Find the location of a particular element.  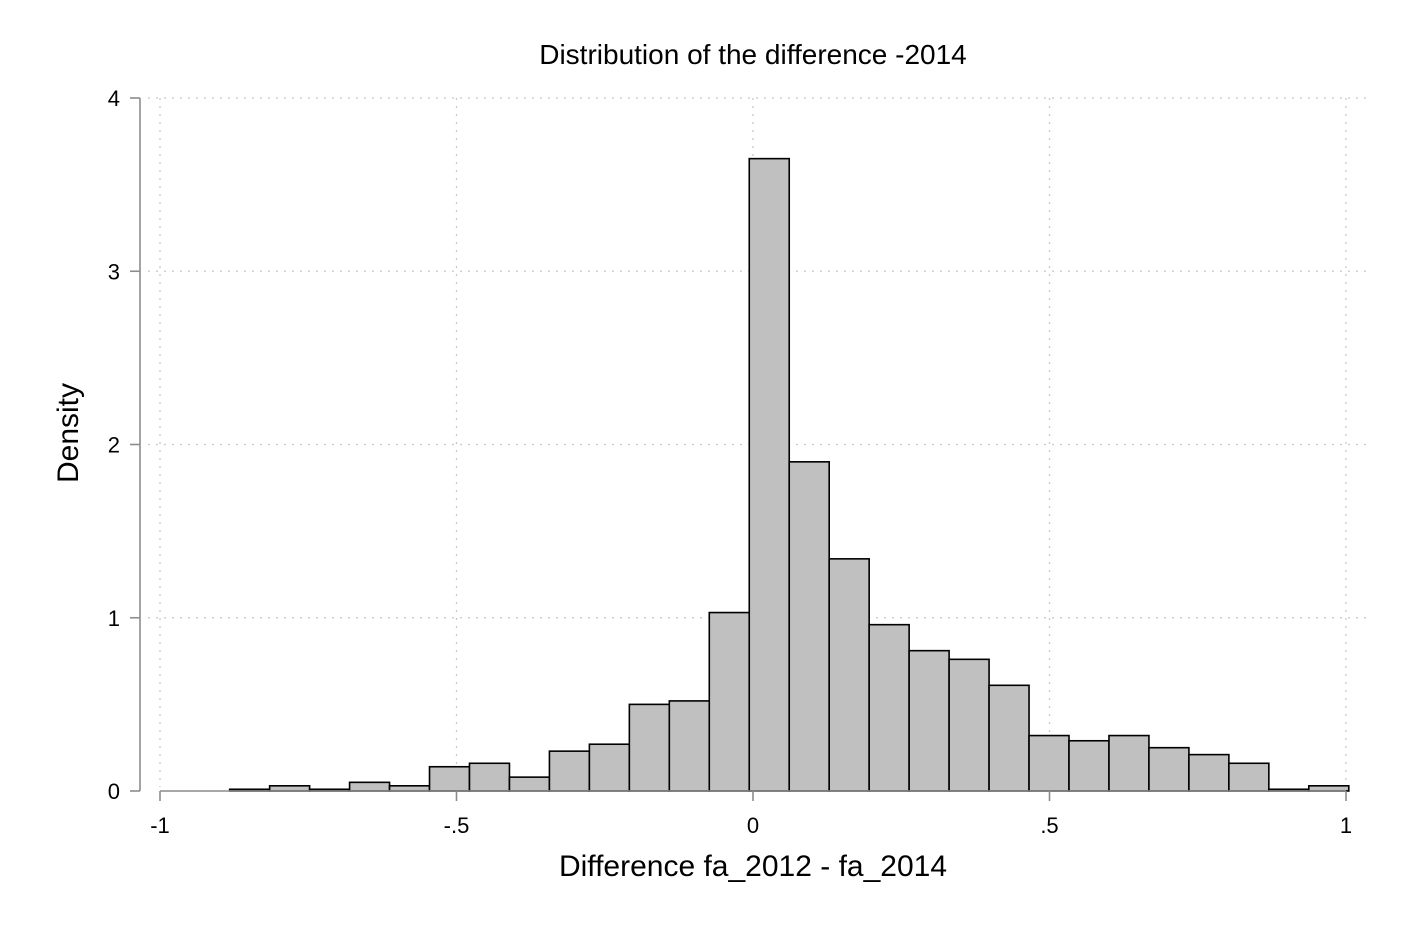

x-tick-label: .5 is located at coordinates (1049, 825).